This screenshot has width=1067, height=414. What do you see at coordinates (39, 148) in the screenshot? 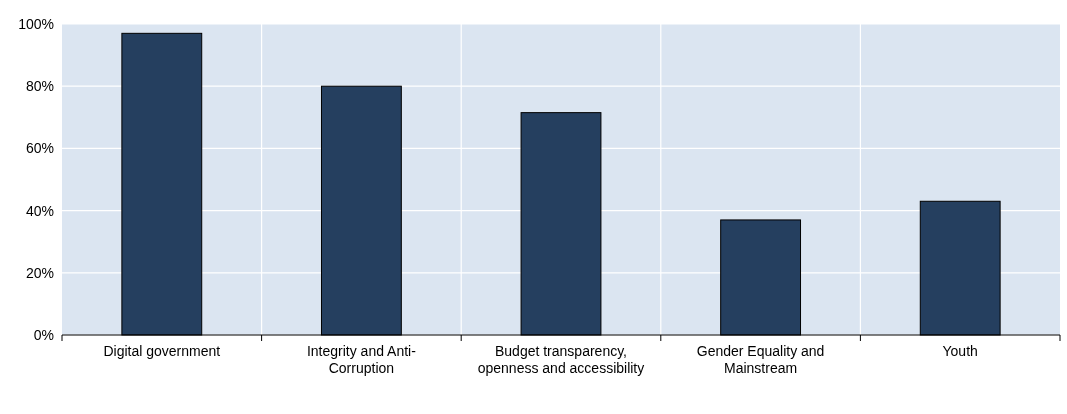
I see `y-tick-label: 60%` at bounding box center [39, 148].